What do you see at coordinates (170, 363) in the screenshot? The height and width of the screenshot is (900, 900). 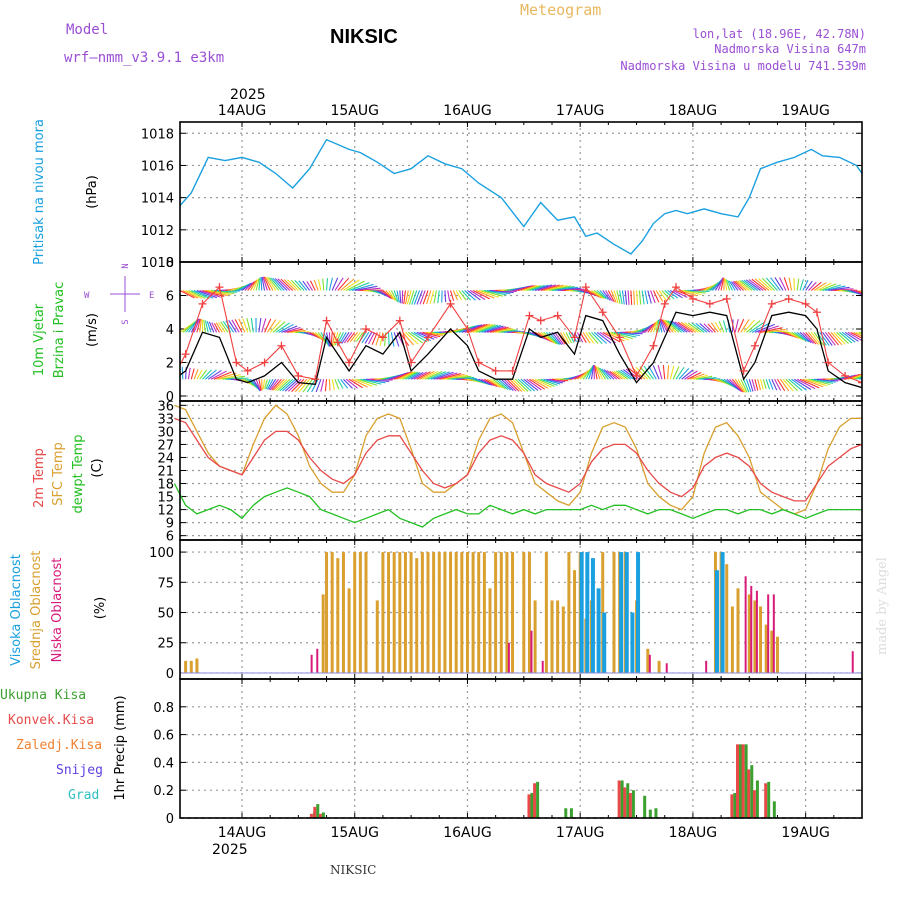 I see `wind-ytick-label: 2` at bounding box center [170, 363].